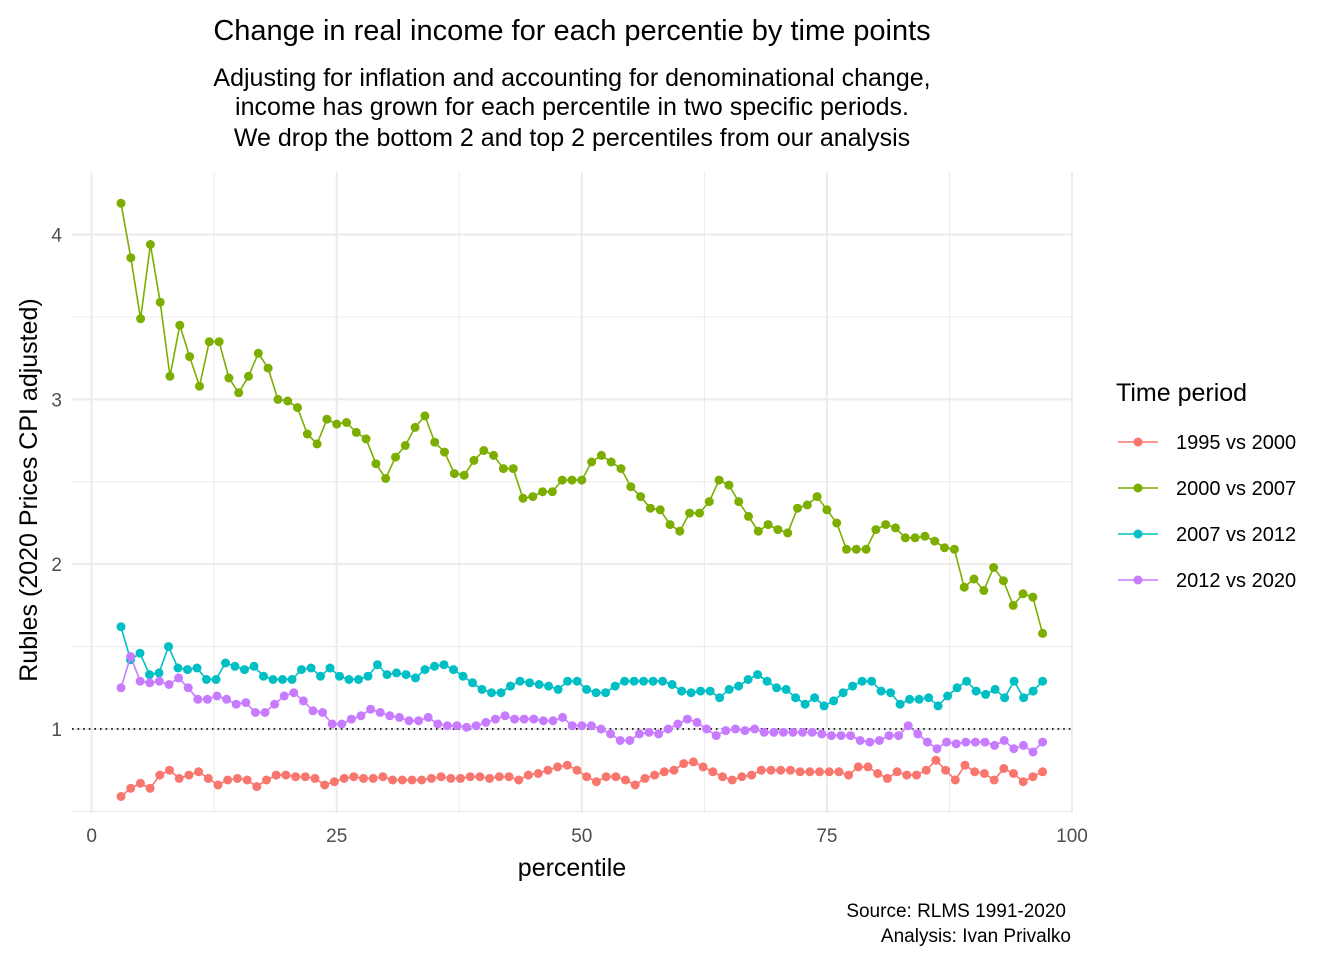 Image resolution: width=1344 pixels, height=960 pixels. I want to click on x-axis-ticks: 0 25 50 75 100, so click(587, 836).